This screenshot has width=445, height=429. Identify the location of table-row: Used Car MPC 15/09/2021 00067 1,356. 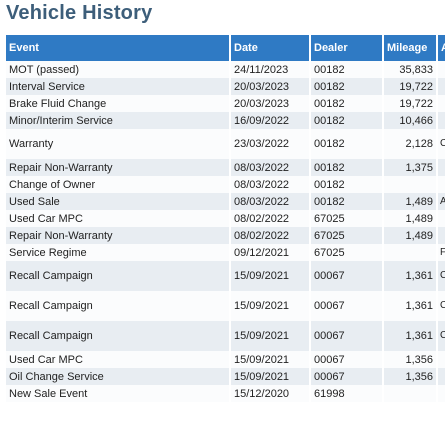
(225, 359).